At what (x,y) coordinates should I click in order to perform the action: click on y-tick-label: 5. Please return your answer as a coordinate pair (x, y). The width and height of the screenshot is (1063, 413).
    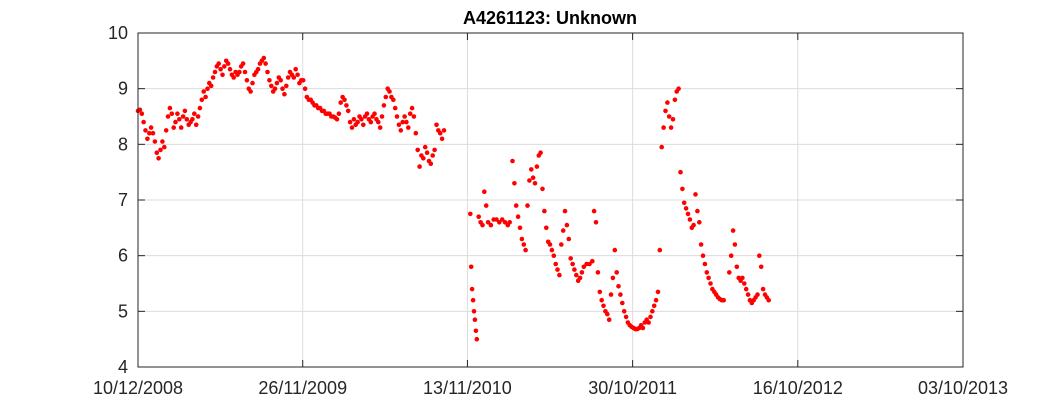
    Looking at the image, I should click on (123, 311).